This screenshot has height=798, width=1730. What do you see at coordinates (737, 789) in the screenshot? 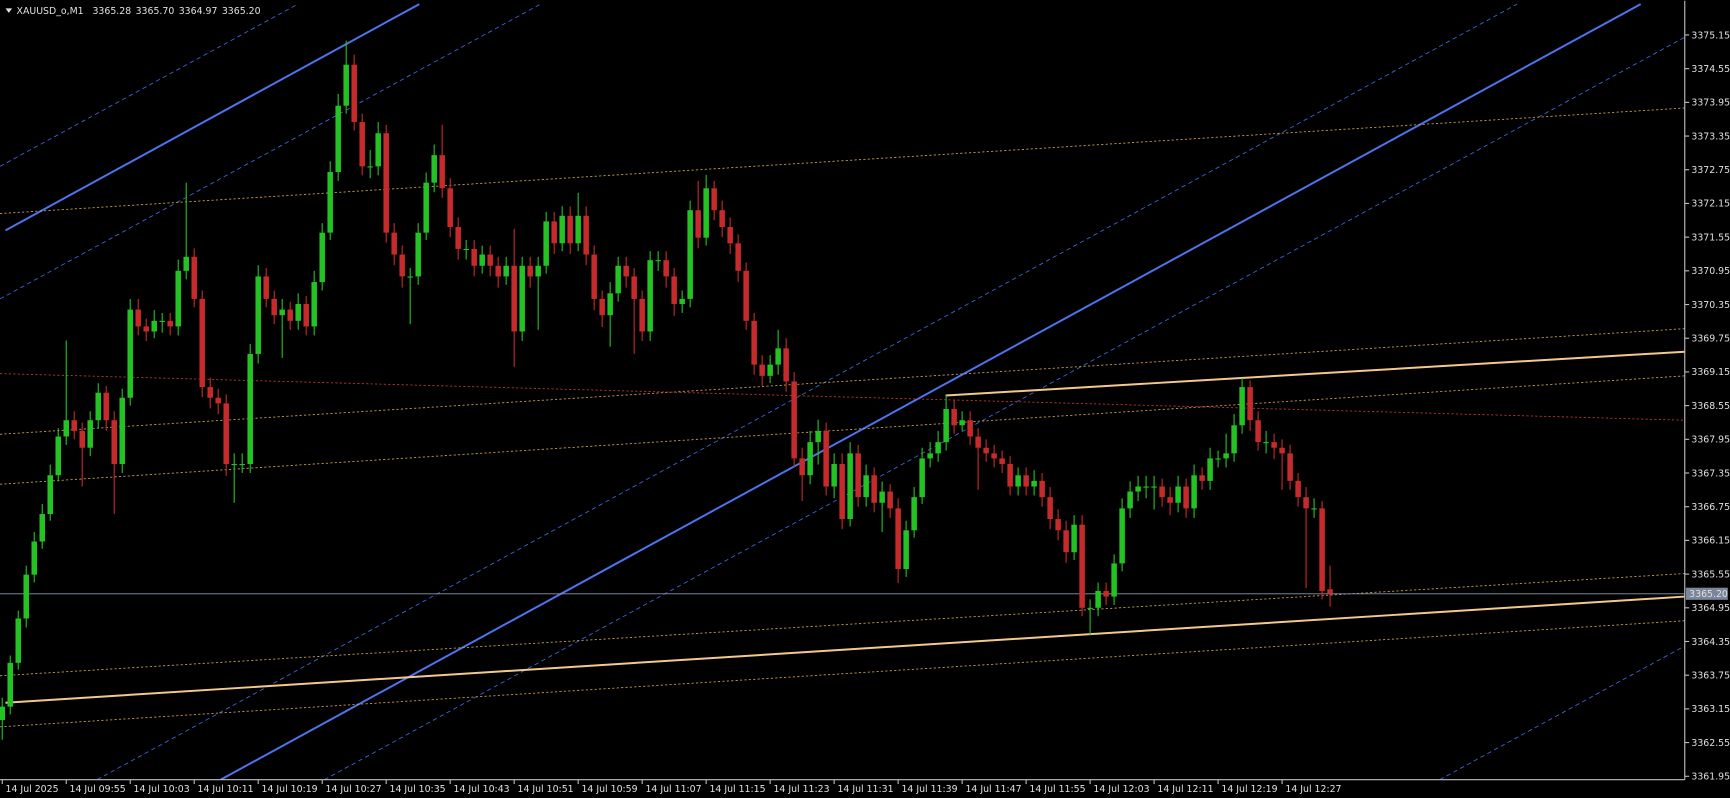
I see `x-tick-label: 14 Jul 11:15` at bounding box center [737, 789].